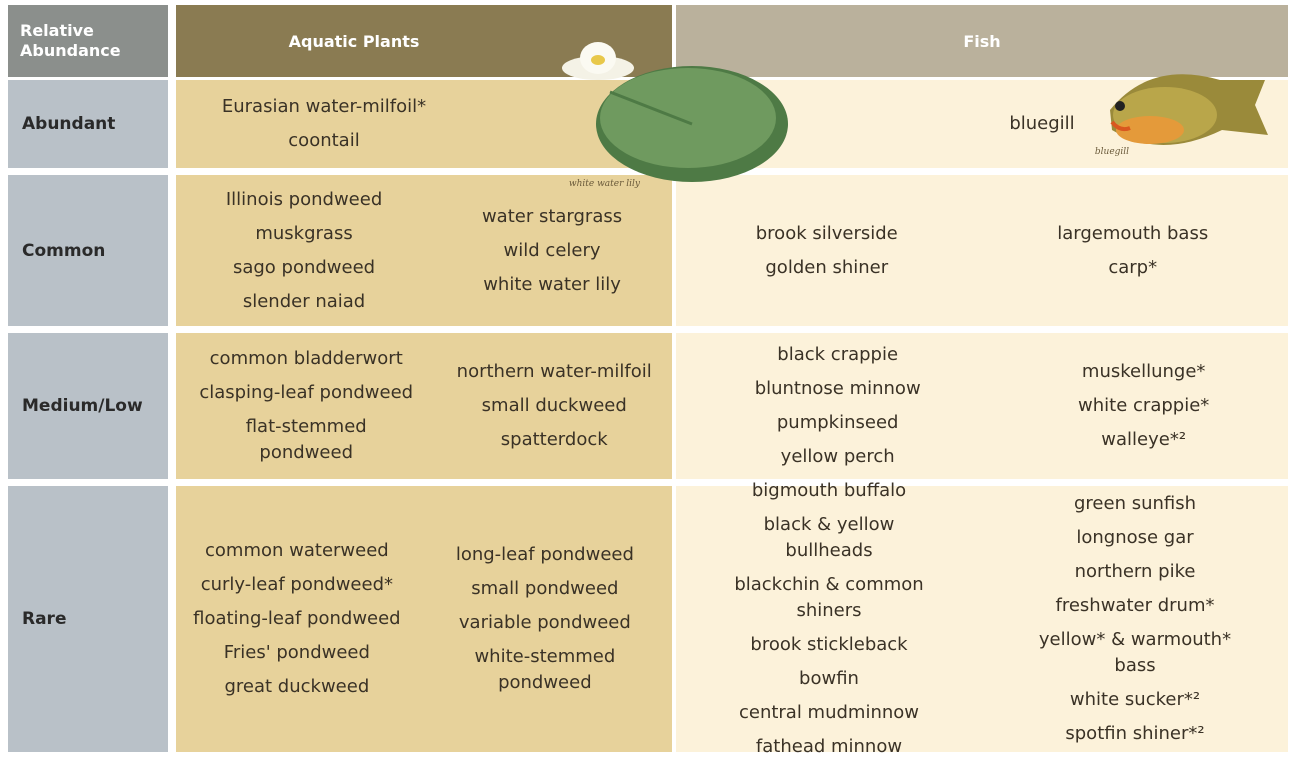 Image resolution: width=1294 pixels, height=764 pixels. I want to click on species-name: spatterdock, so click(554, 439).